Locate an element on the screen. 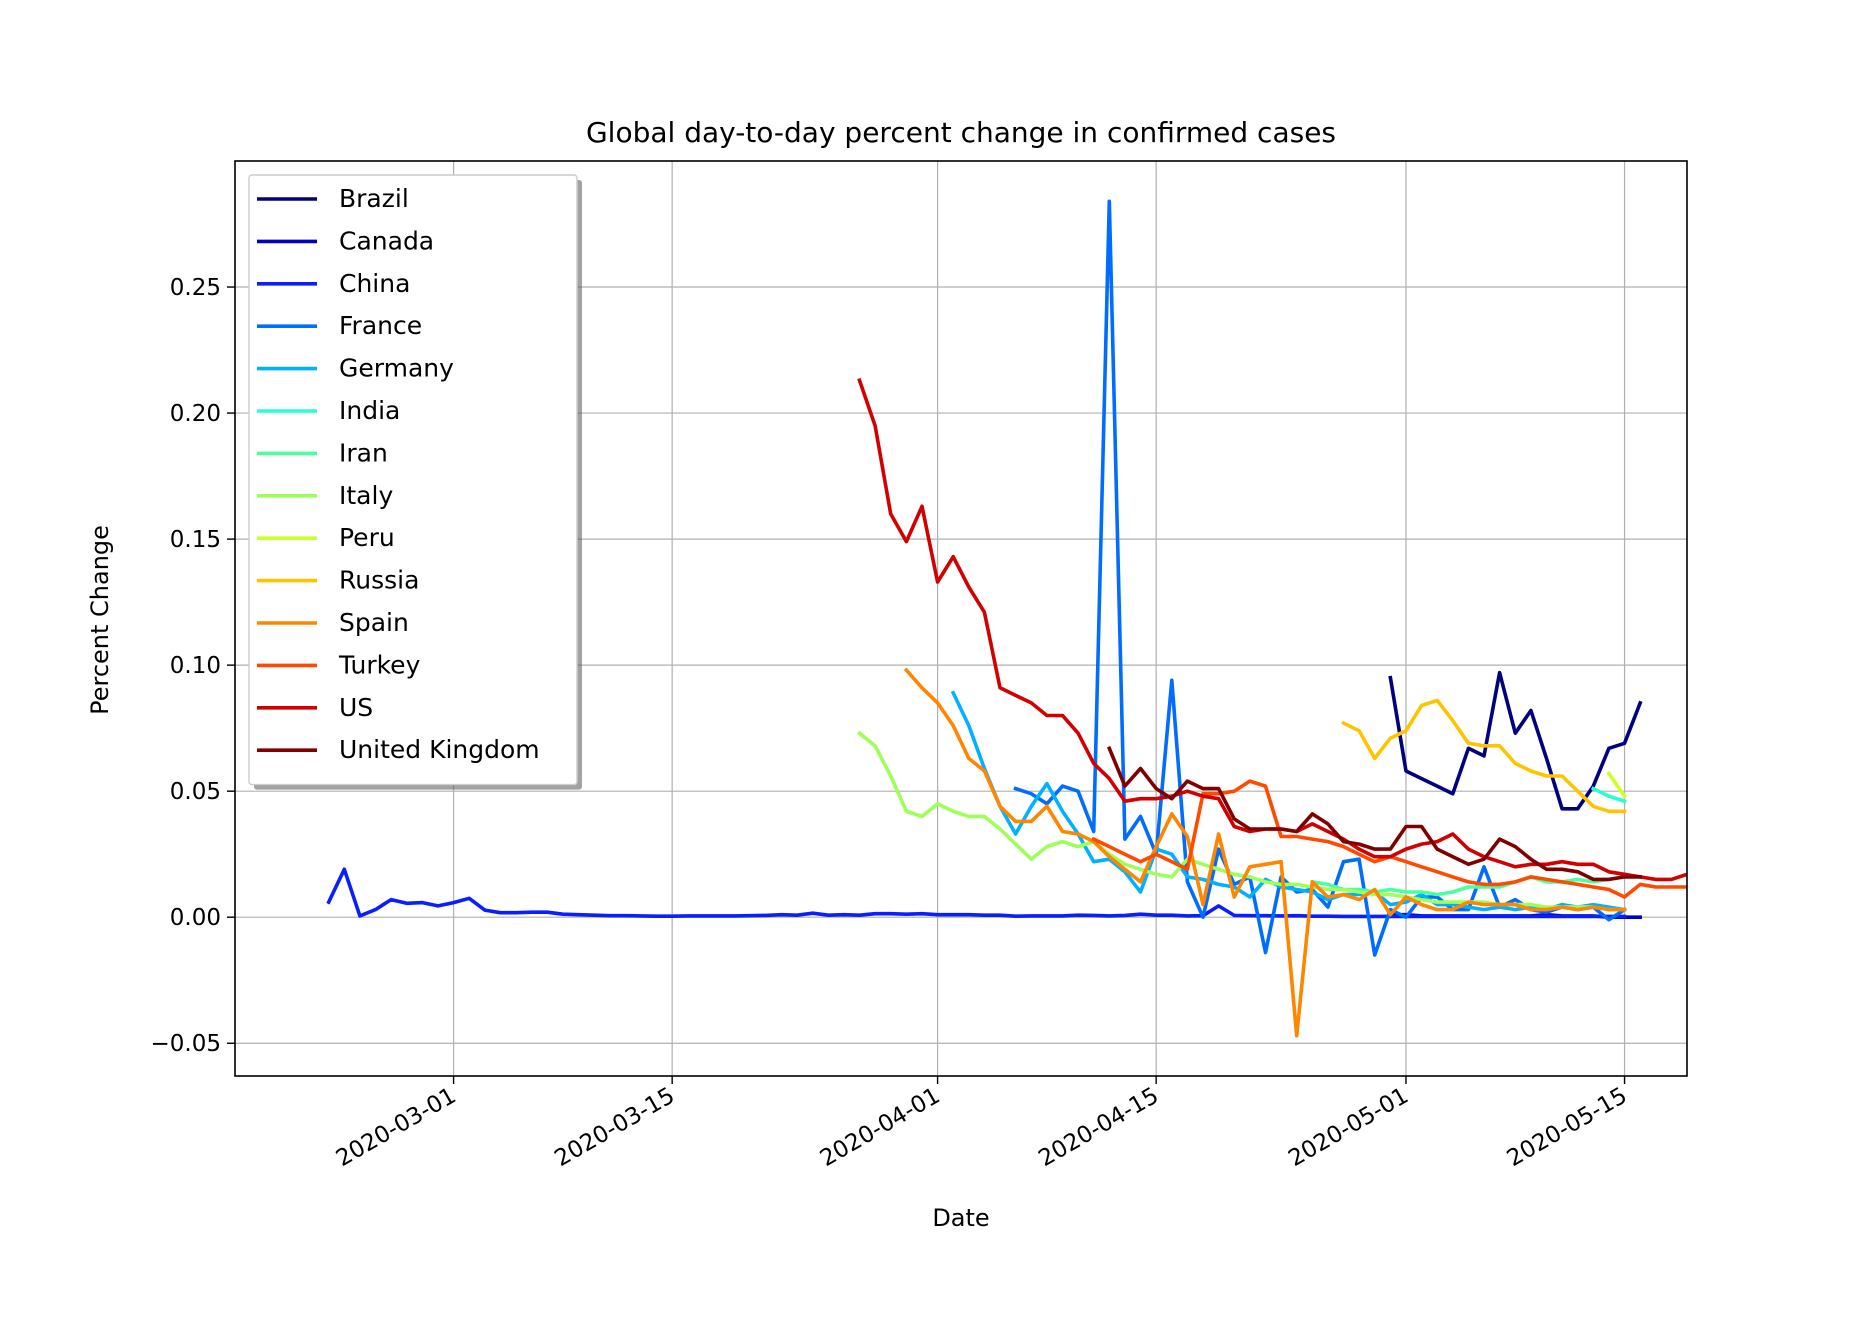 Image resolution: width=1850 pixels, height=1332 pixels. legend-box is located at coordinates (413, 480).